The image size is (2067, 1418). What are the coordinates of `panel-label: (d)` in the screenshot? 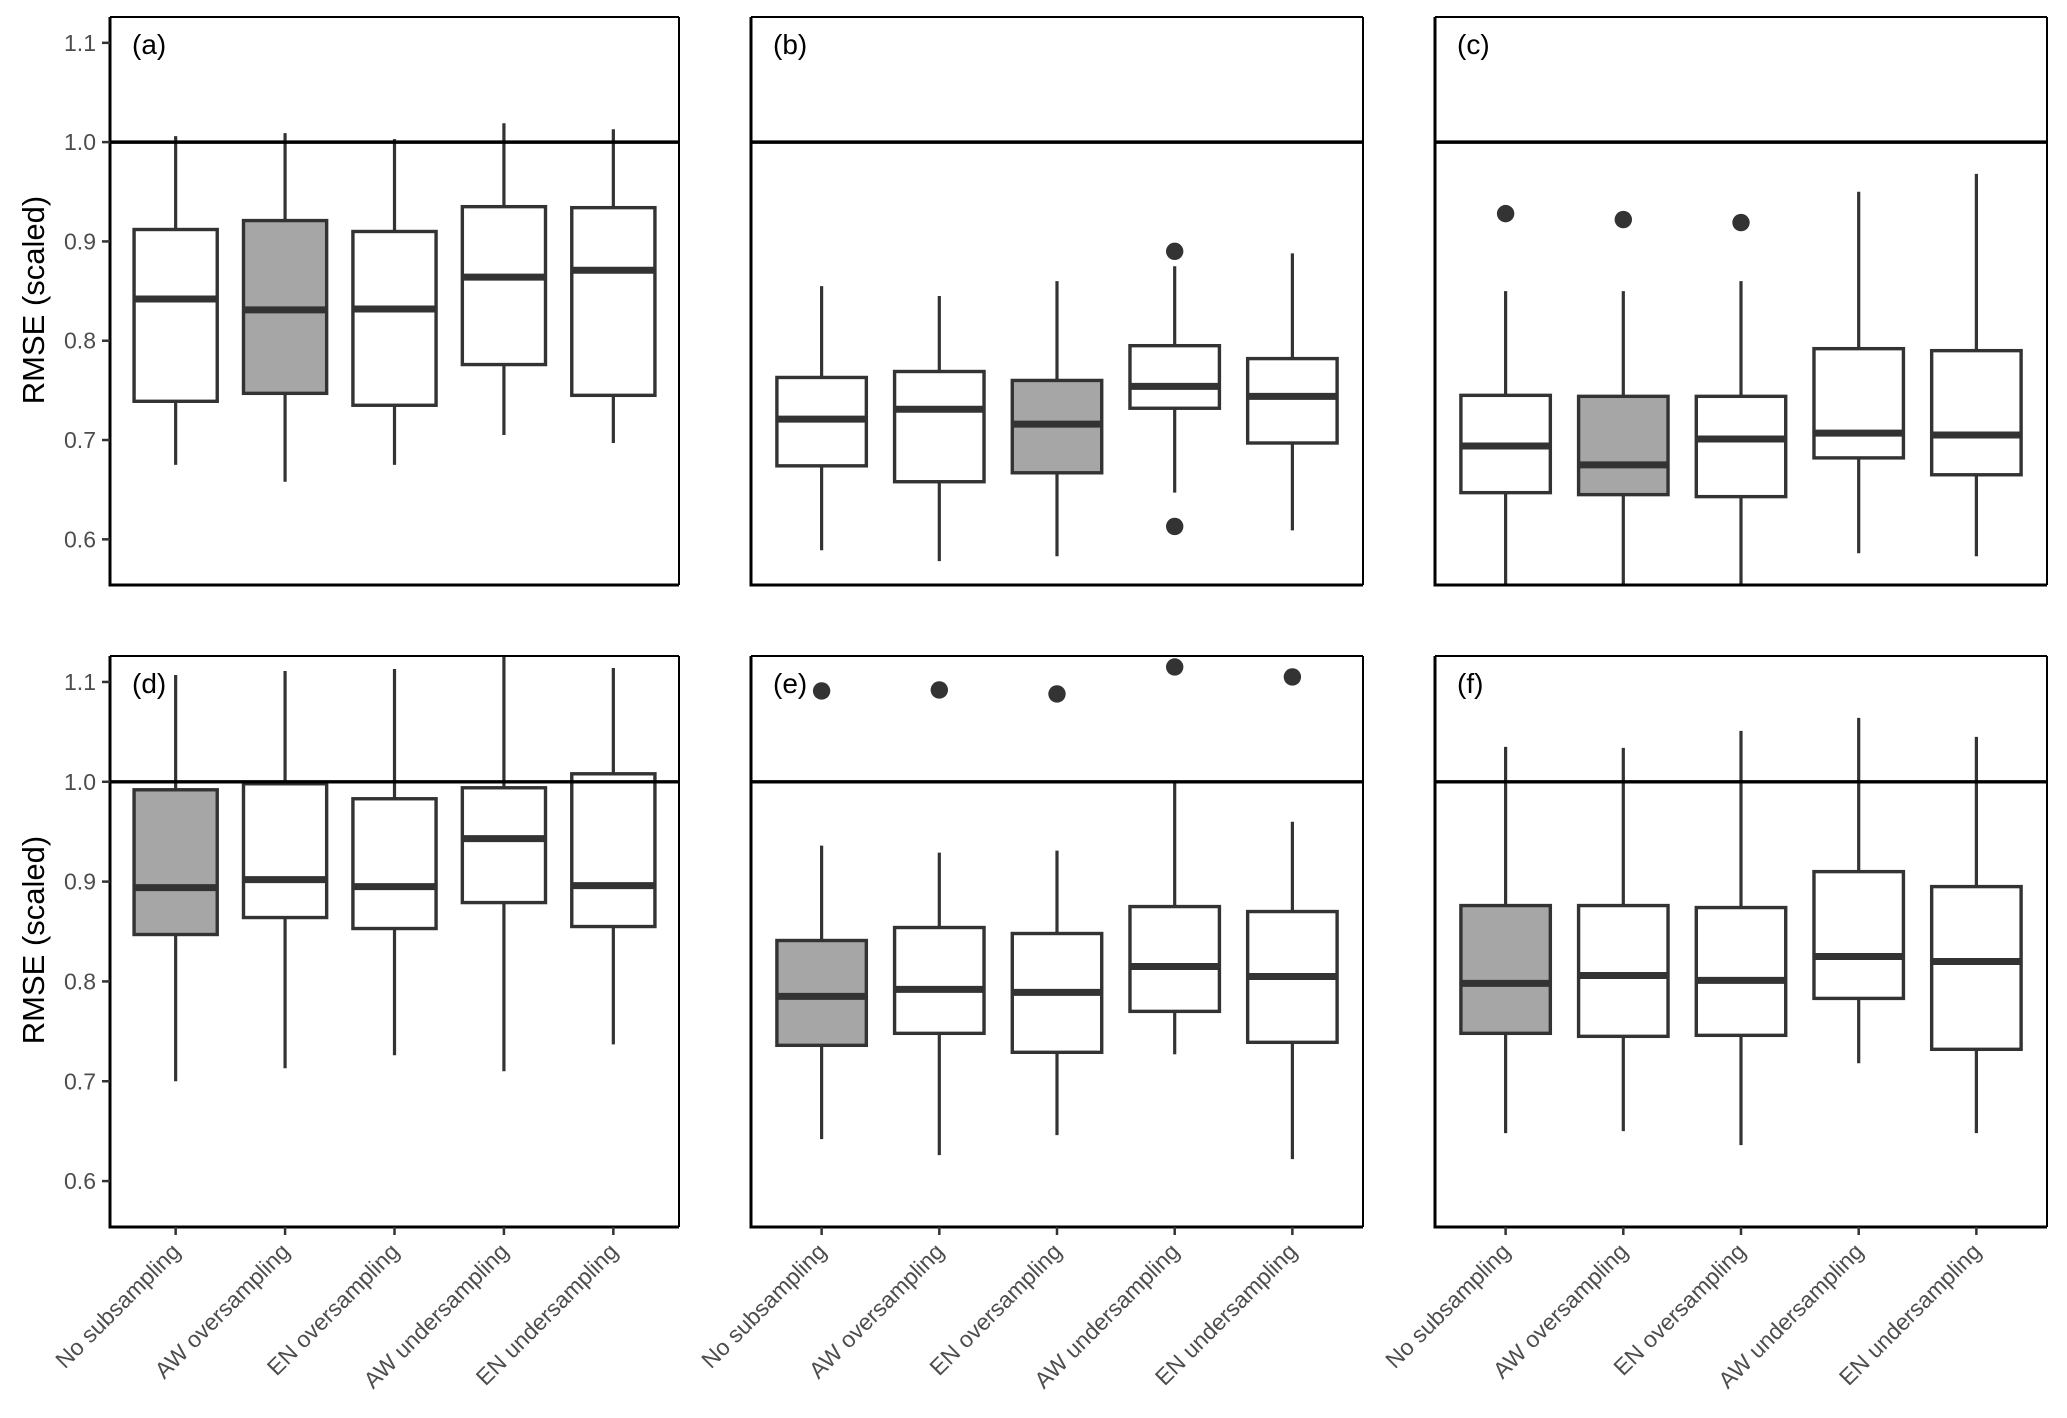 It's located at (149, 683).